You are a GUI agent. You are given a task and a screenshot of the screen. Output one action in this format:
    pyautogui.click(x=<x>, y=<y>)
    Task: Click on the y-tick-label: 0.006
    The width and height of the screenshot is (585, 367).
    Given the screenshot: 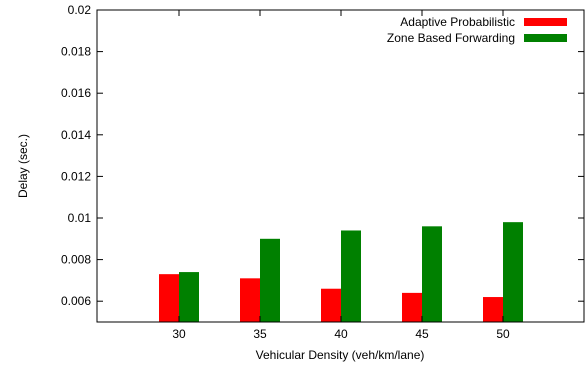 What is the action you would take?
    pyautogui.click(x=76, y=301)
    